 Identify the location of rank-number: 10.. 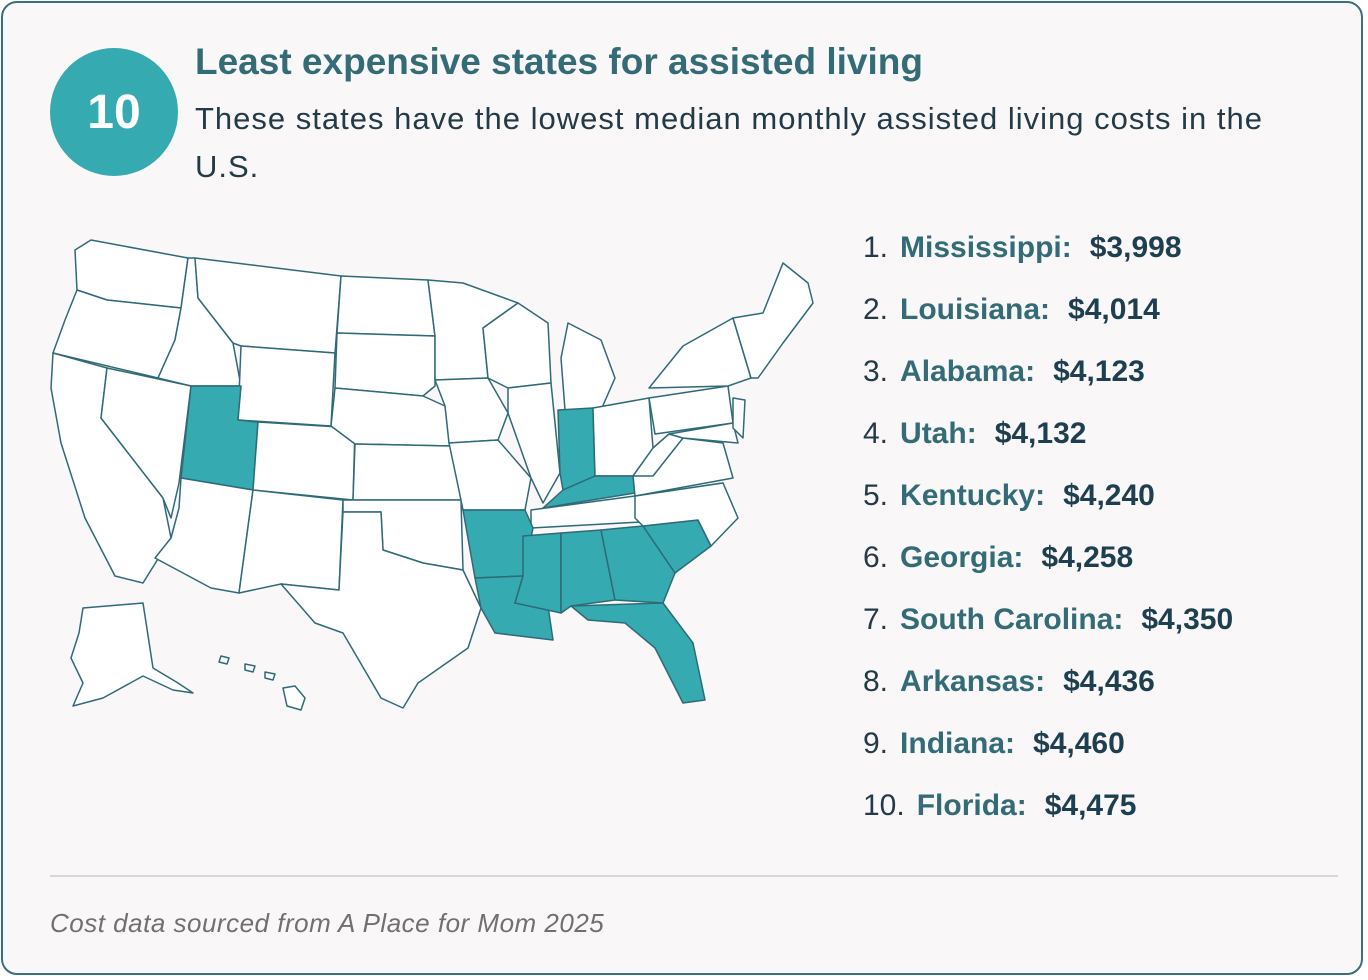
(884, 805).